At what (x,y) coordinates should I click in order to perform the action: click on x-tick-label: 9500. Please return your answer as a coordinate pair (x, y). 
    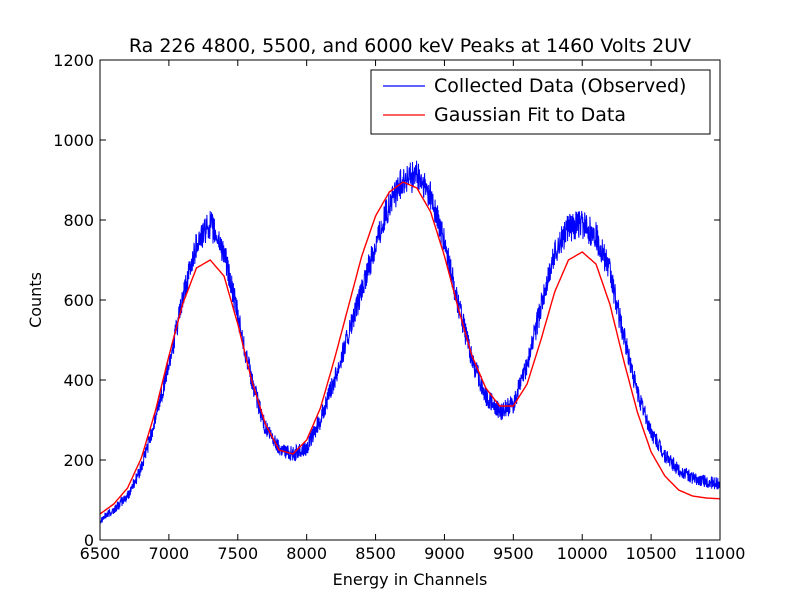
    Looking at the image, I should click on (513, 553).